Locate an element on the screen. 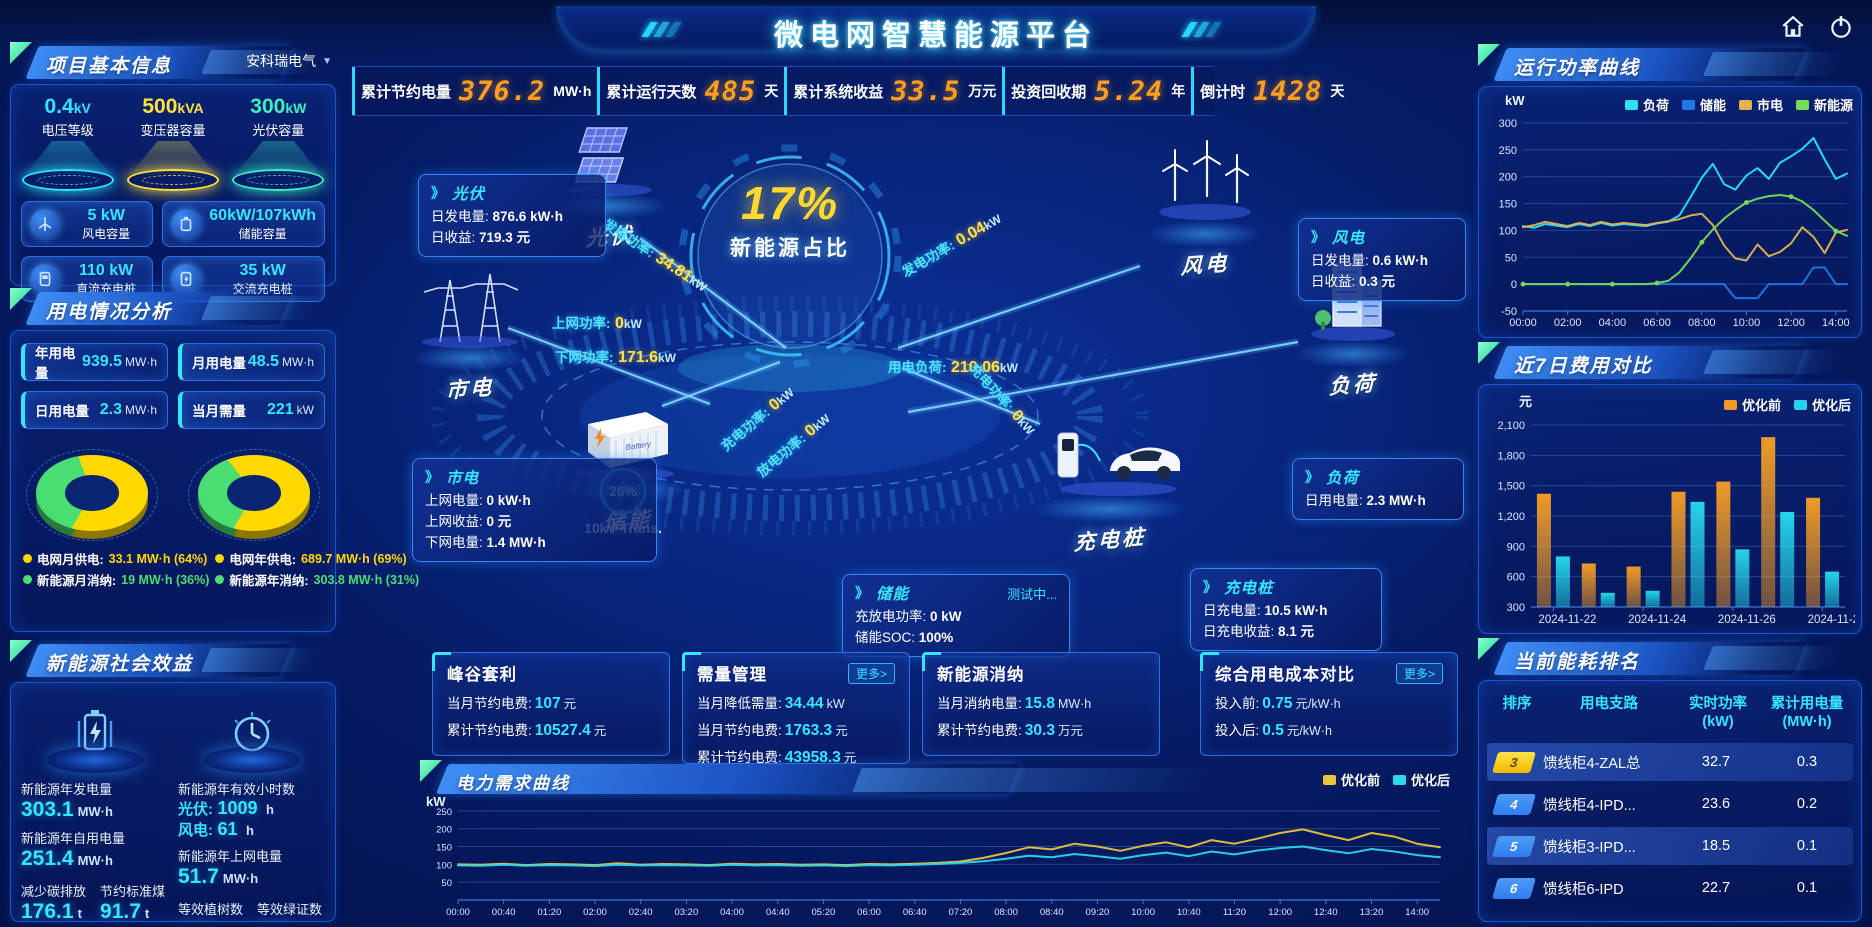 The width and height of the screenshot is (1872, 927). spotlight-stat: 500kVA 变压器容量 is located at coordinates (173, 143).